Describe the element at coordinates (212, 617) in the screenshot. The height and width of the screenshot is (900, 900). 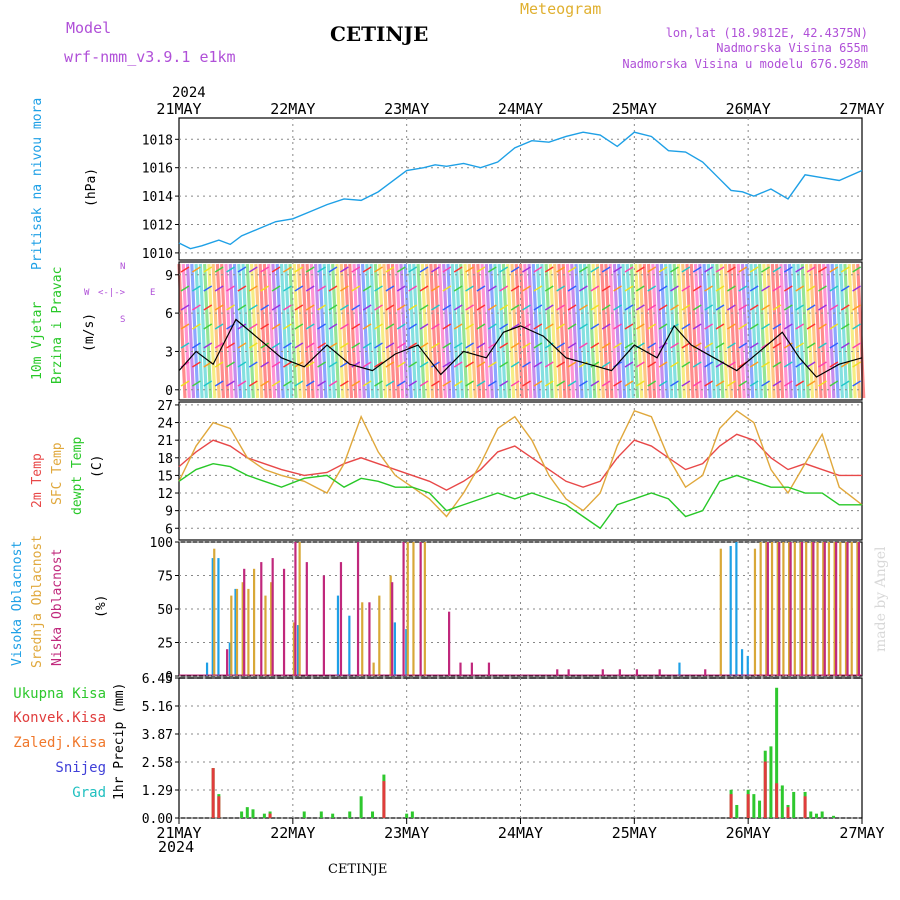
I see `cloud-bar-high` at that location.